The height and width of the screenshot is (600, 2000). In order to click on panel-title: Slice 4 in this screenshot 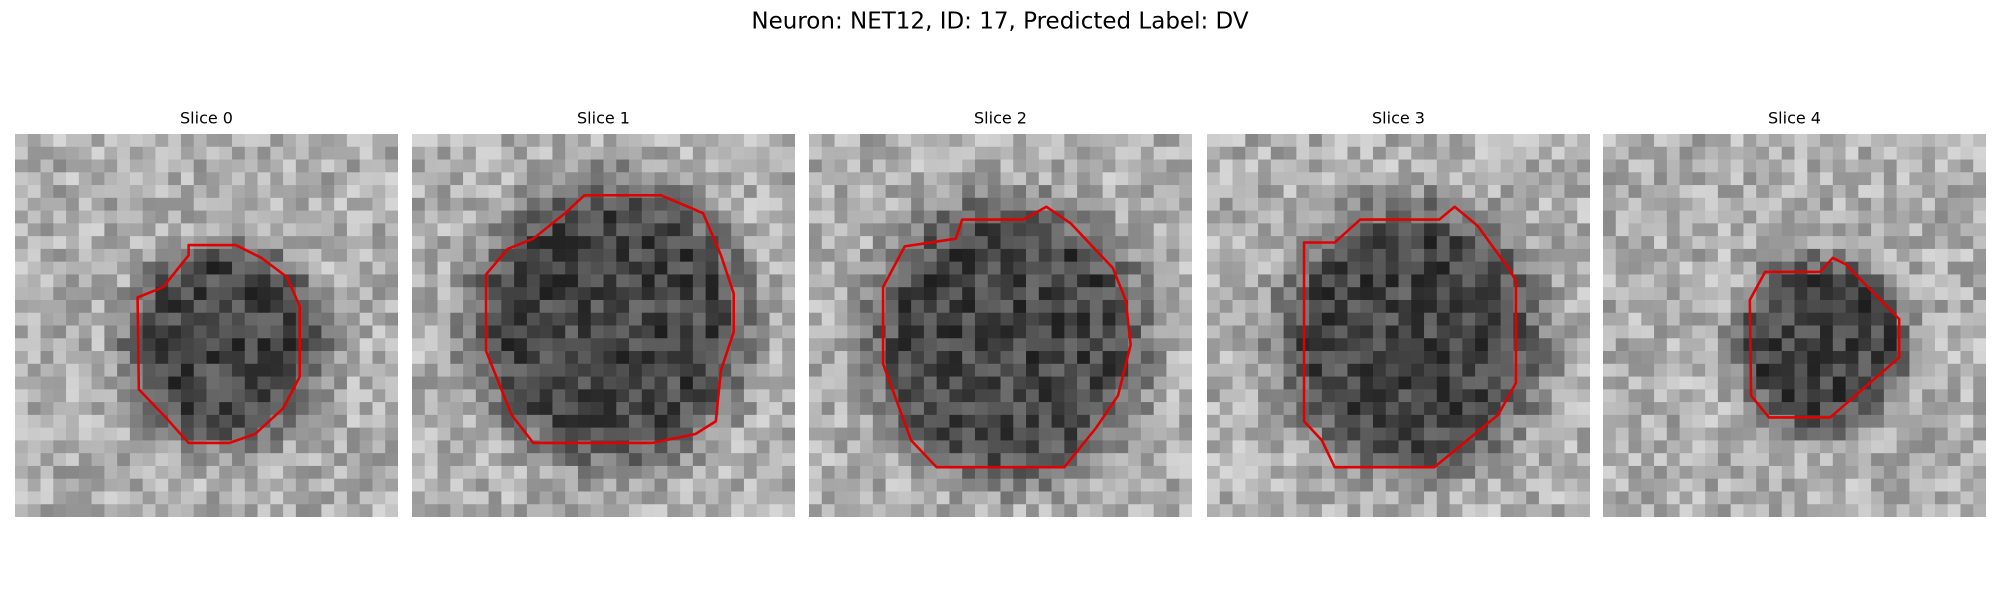, I will do `click(1794, 118)`.